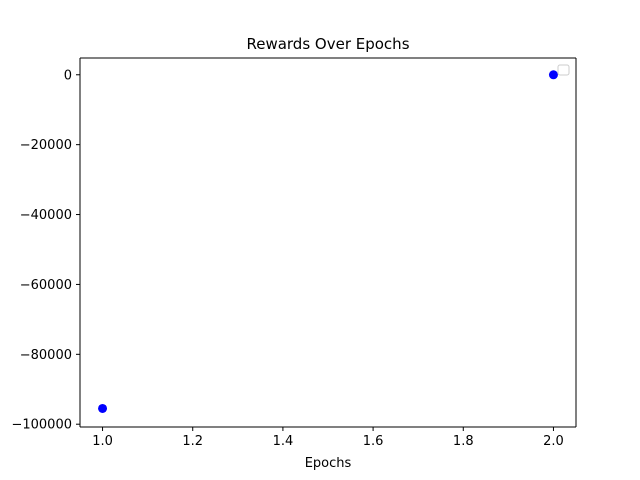 The image size is (640, 480). Describe the element at coordinates (68, 75) in the screenshot. I see `y-tick-label: 0` at that location.